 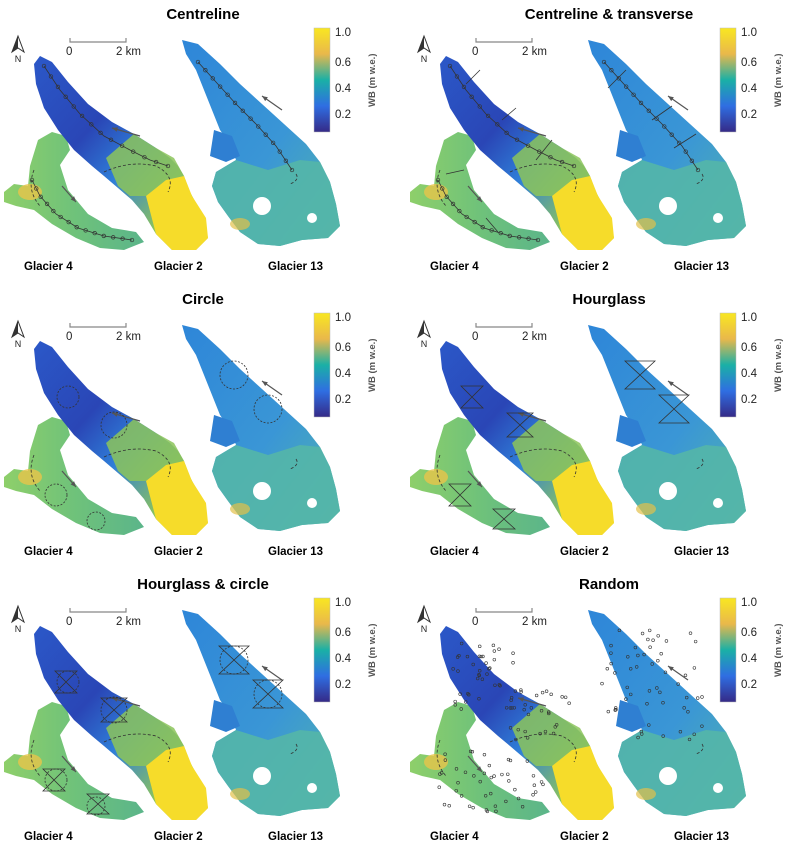 What do you see at coordinates (504, 610) in the screenshot?
I see `scale-bar-line` at bounding box center [504, 610].